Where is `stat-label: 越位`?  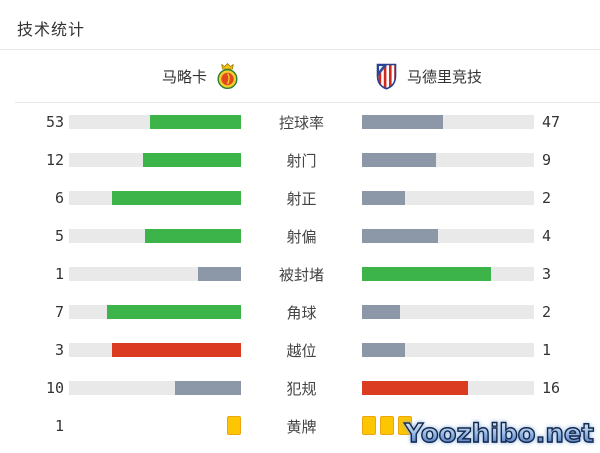
stat-label: 越位 is located at coordinates (301, 351).